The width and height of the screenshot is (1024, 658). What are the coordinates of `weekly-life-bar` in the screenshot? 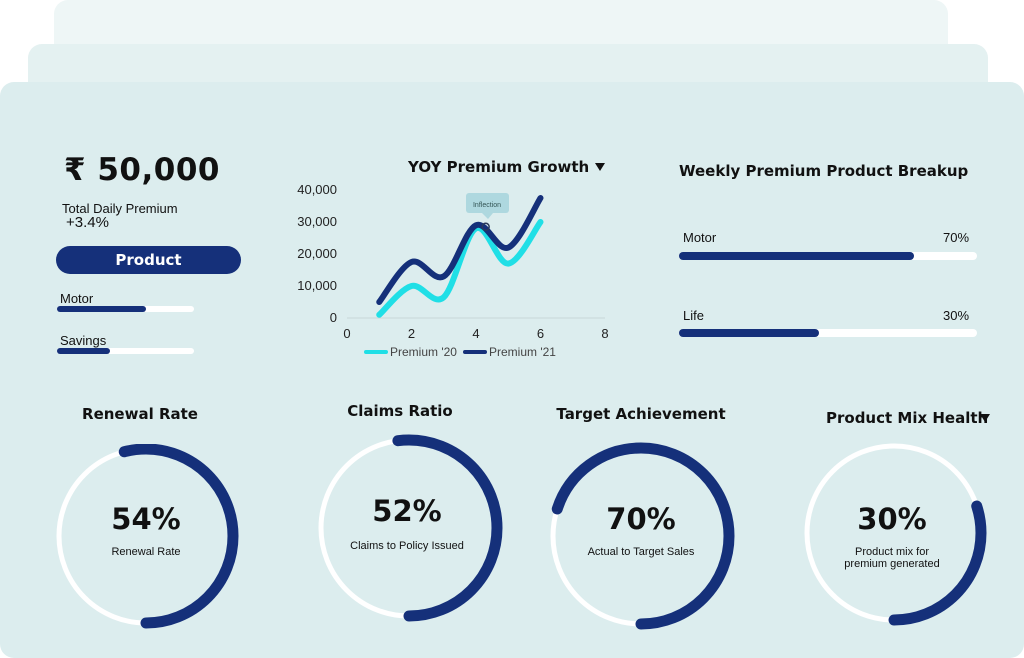 It's located at (828, 333).